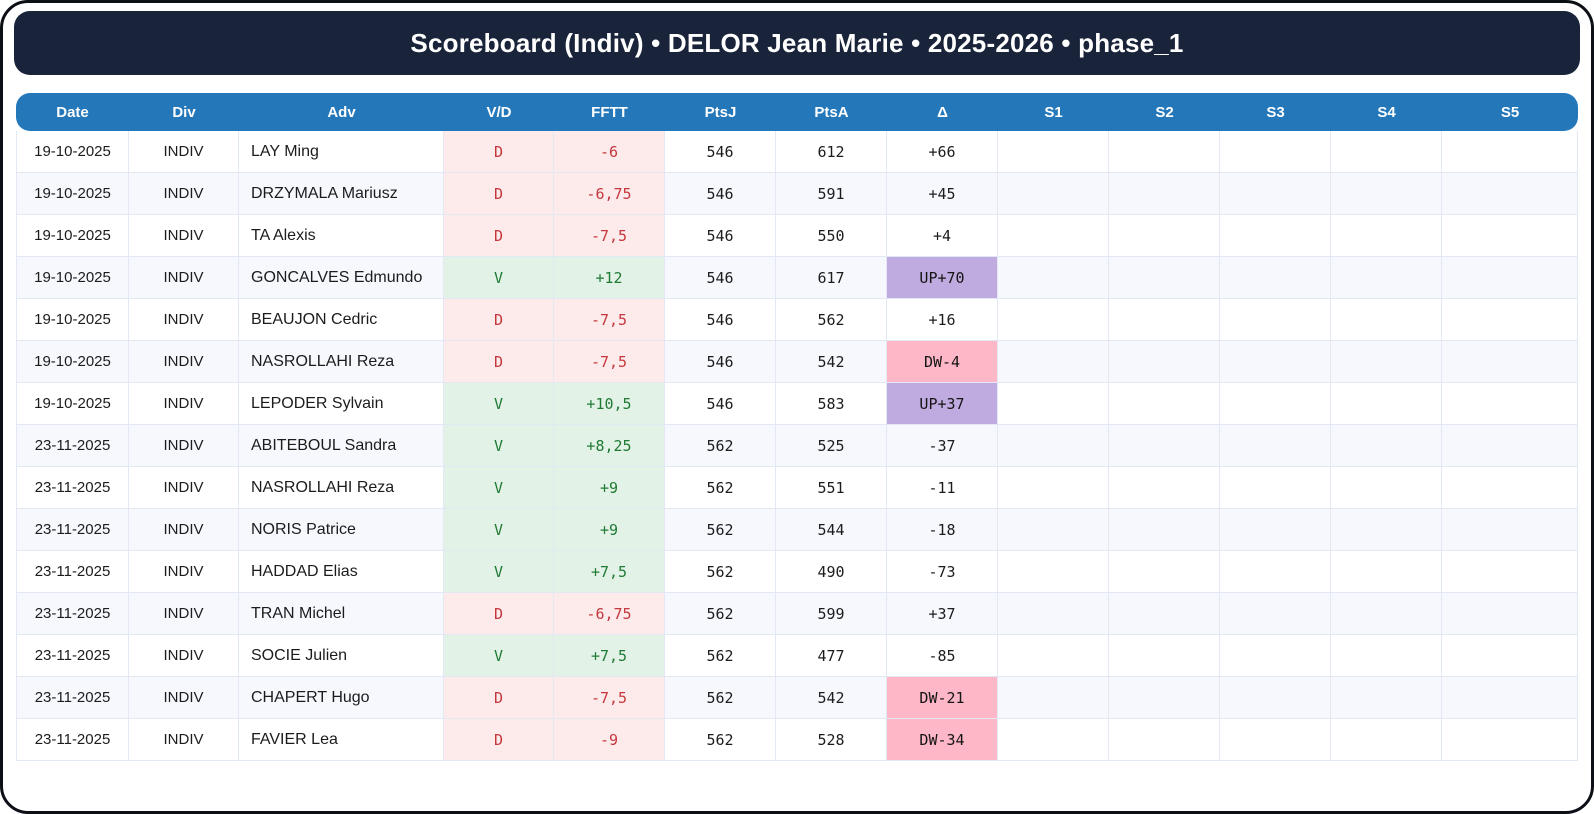  What do you see at coordinates (72, 740) in the screenshot?
I see `date-cell: 23-11-2025` at bounding box center [72, 740].